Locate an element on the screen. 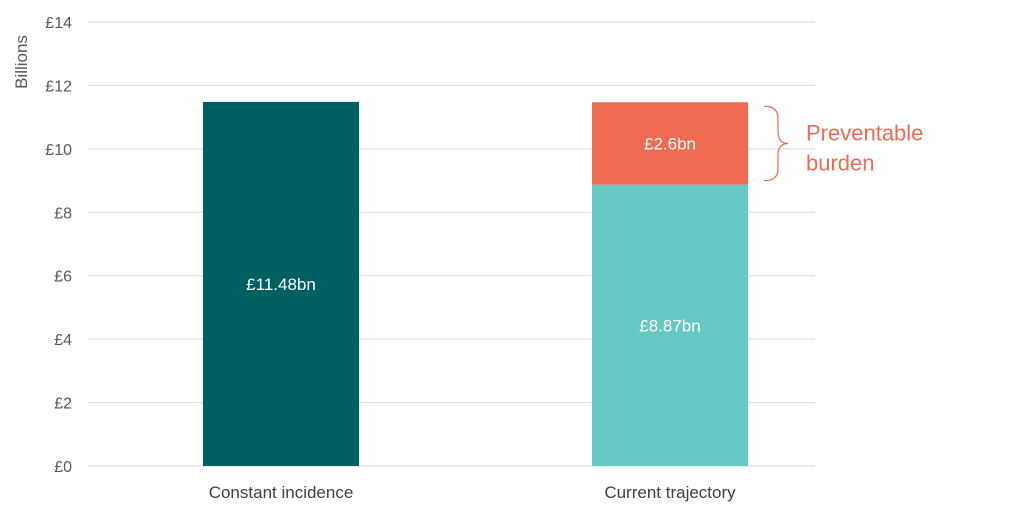 The width and height of the screenshot is (1024, 517). y-tick-label: £12 is located at coordinates (58, 86).